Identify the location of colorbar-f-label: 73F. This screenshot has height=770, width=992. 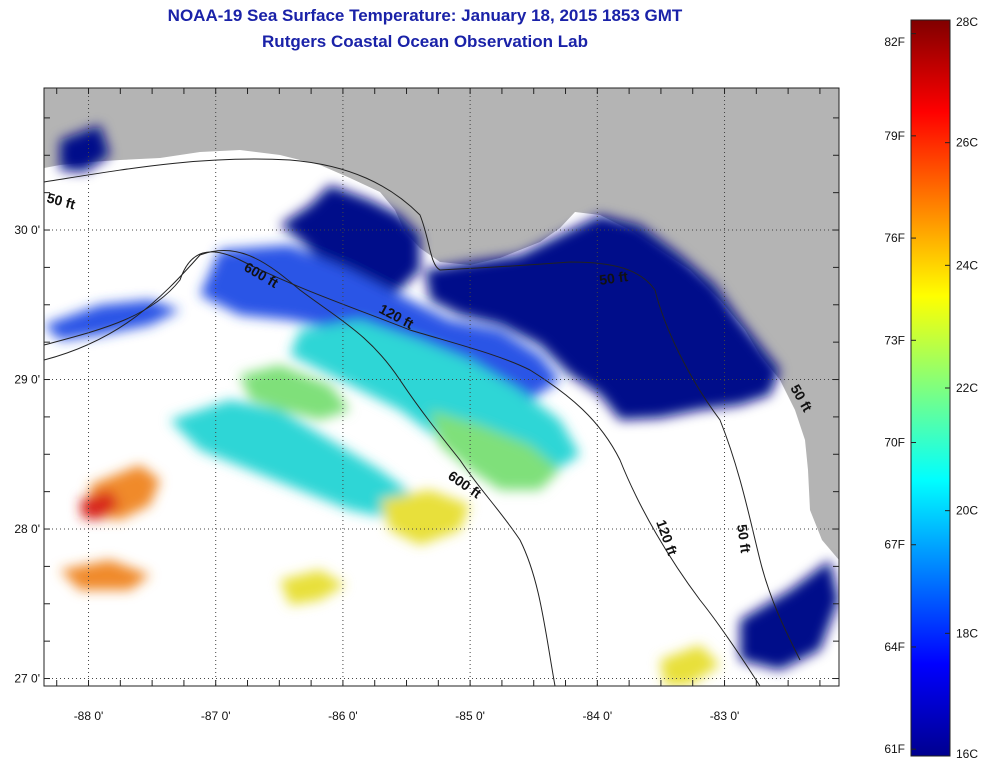
(894, 340).